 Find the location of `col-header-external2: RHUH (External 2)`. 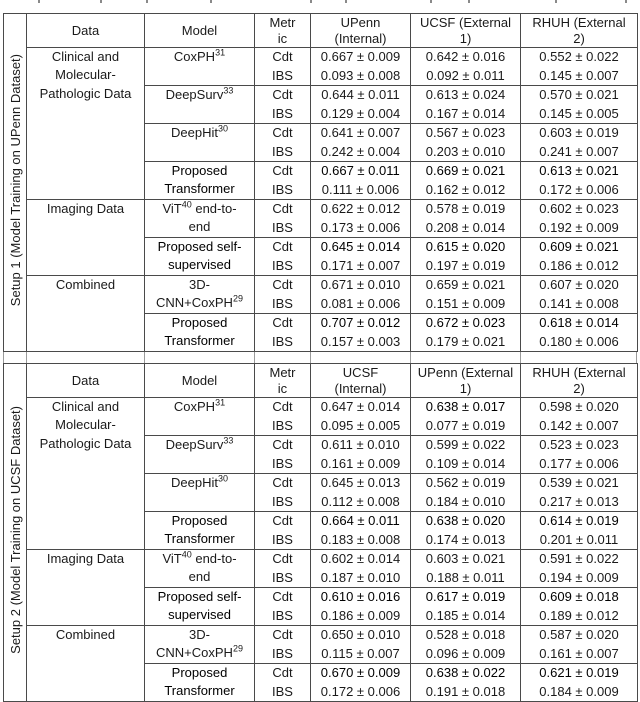

col-header-external2: RHUH (External 2) is located at coordinates (579, 380).